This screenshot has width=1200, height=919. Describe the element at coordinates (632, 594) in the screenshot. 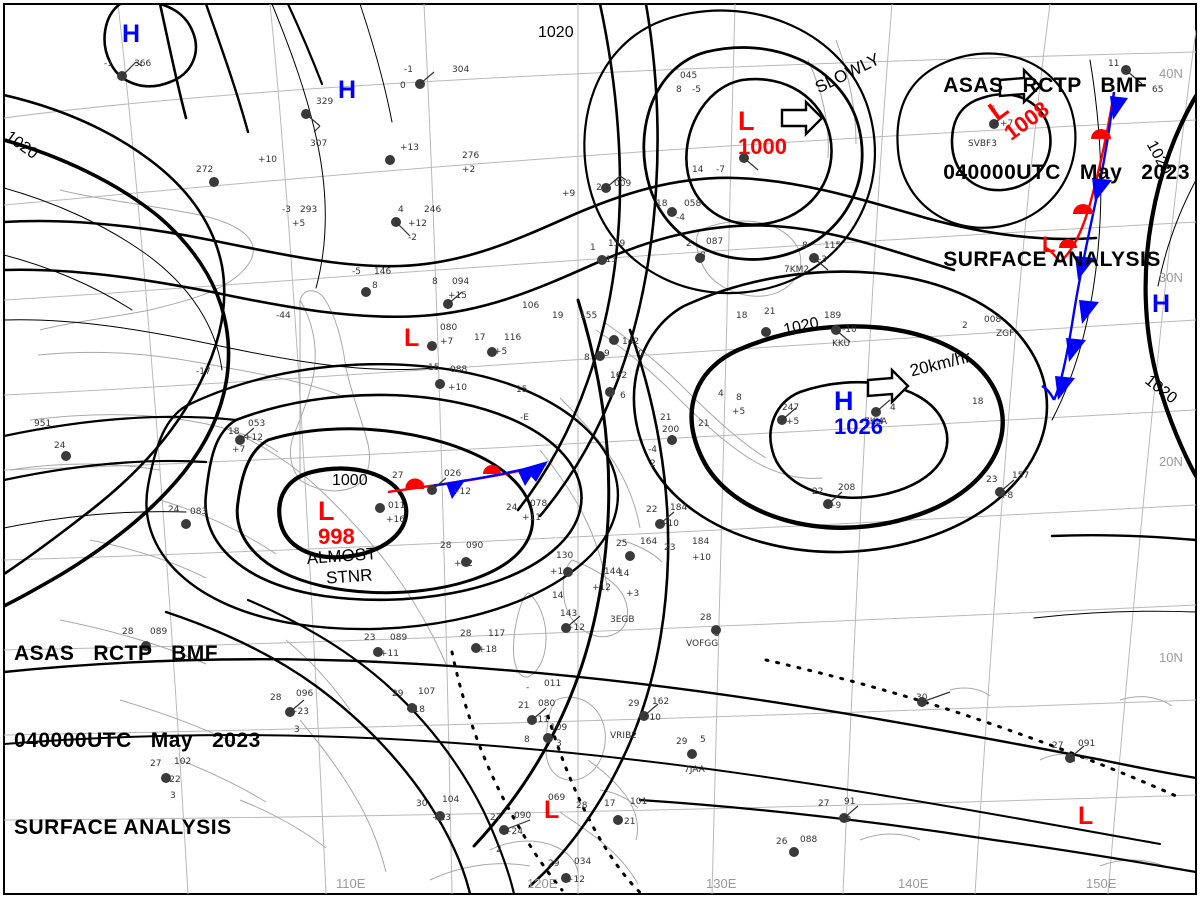

I see `svg-text: +3` at that location.